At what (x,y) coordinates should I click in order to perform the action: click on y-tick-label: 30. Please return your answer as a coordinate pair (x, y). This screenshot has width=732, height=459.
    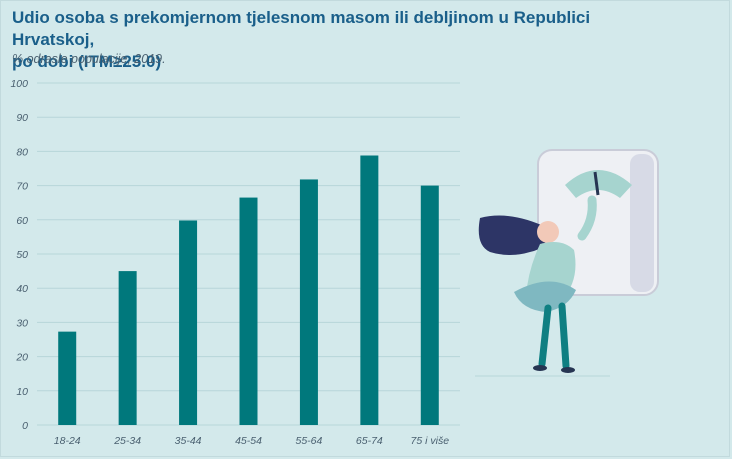
    Looking at the image, I should click on (22, 323).